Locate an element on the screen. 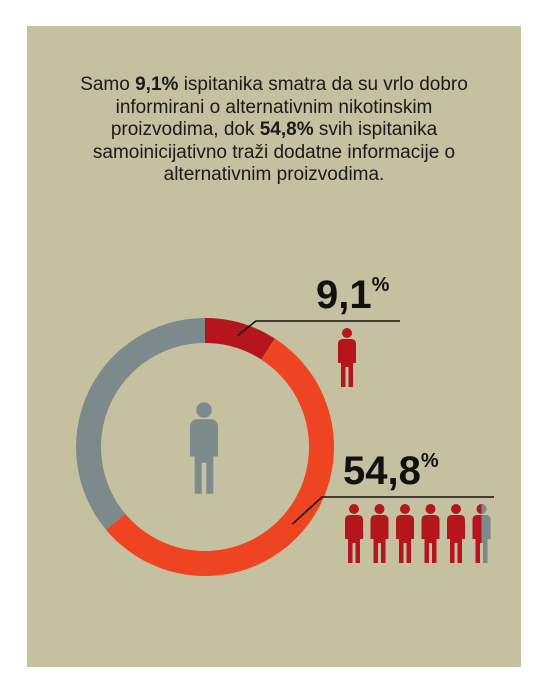 The height and width of the screenshot is (693, 550). data-label-2-unit: % is located at coordinates (430, 461).